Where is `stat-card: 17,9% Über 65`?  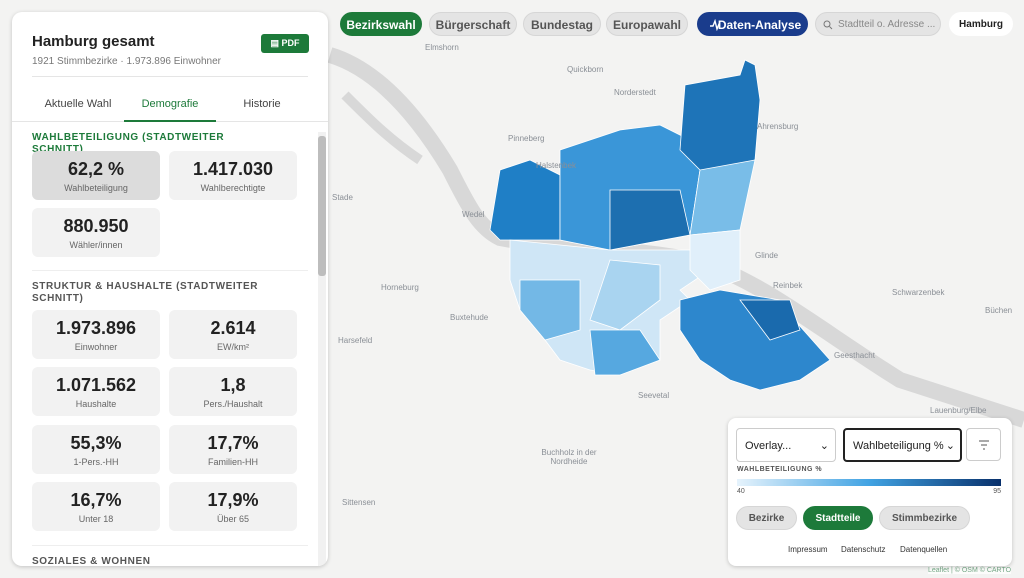 stat-card: 17,9% Über 65 is located at coordinates (233, 506).